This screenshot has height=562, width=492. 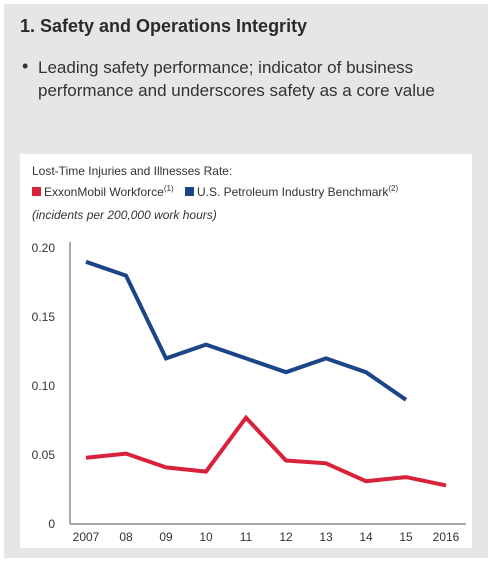 What do you see at coordinates (51, 524) in the screenshot?
I see `y-tick-label: 0` at bounding box center [51, 524].